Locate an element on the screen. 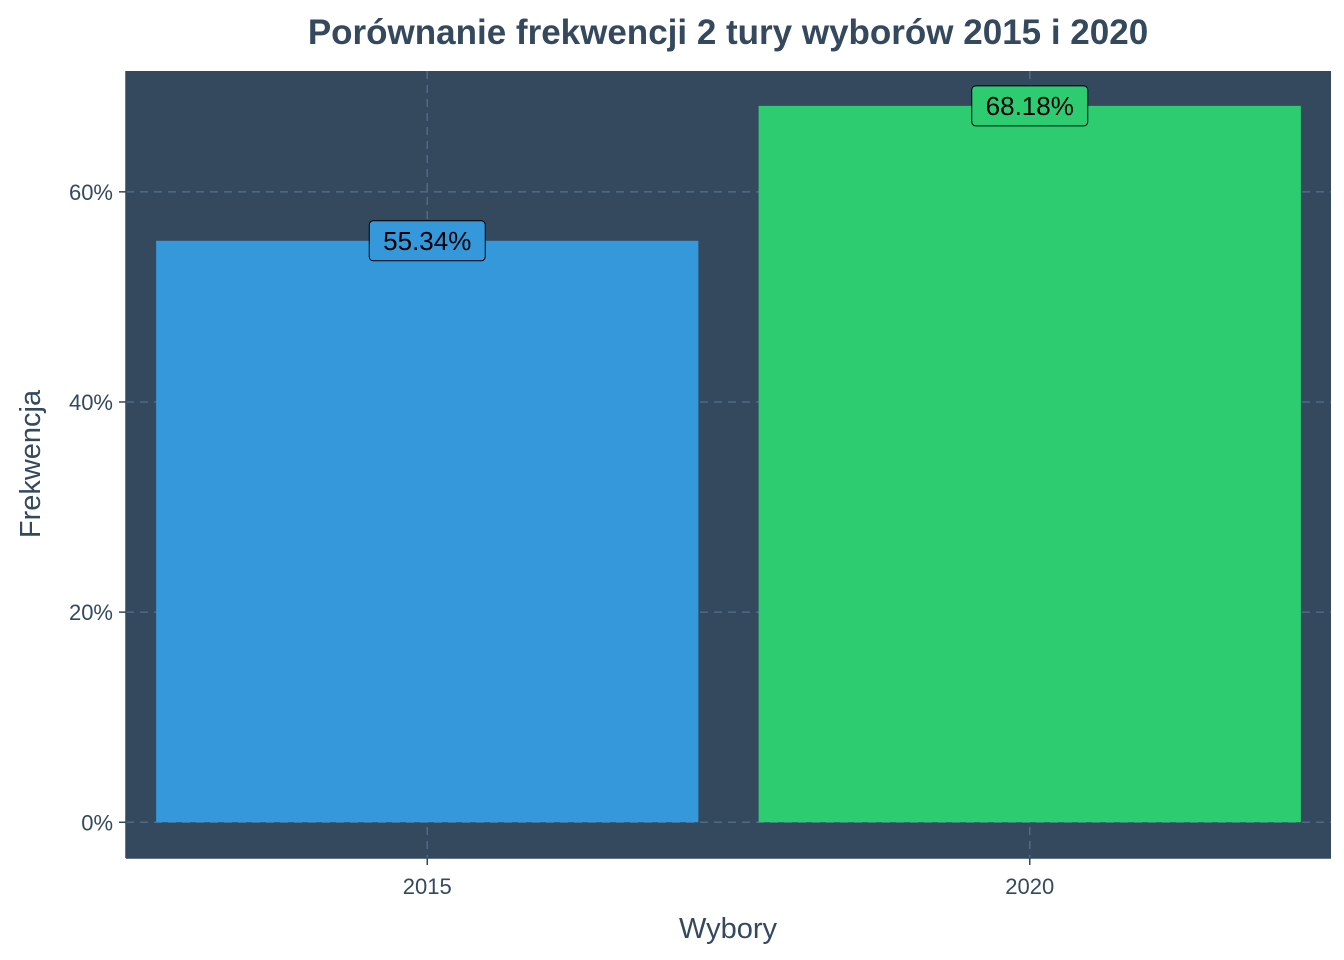 Image resolution: width=1344 pixels, height=960 pixels. data-label-2020: 68.18% is located at coordinates (1030, 106).